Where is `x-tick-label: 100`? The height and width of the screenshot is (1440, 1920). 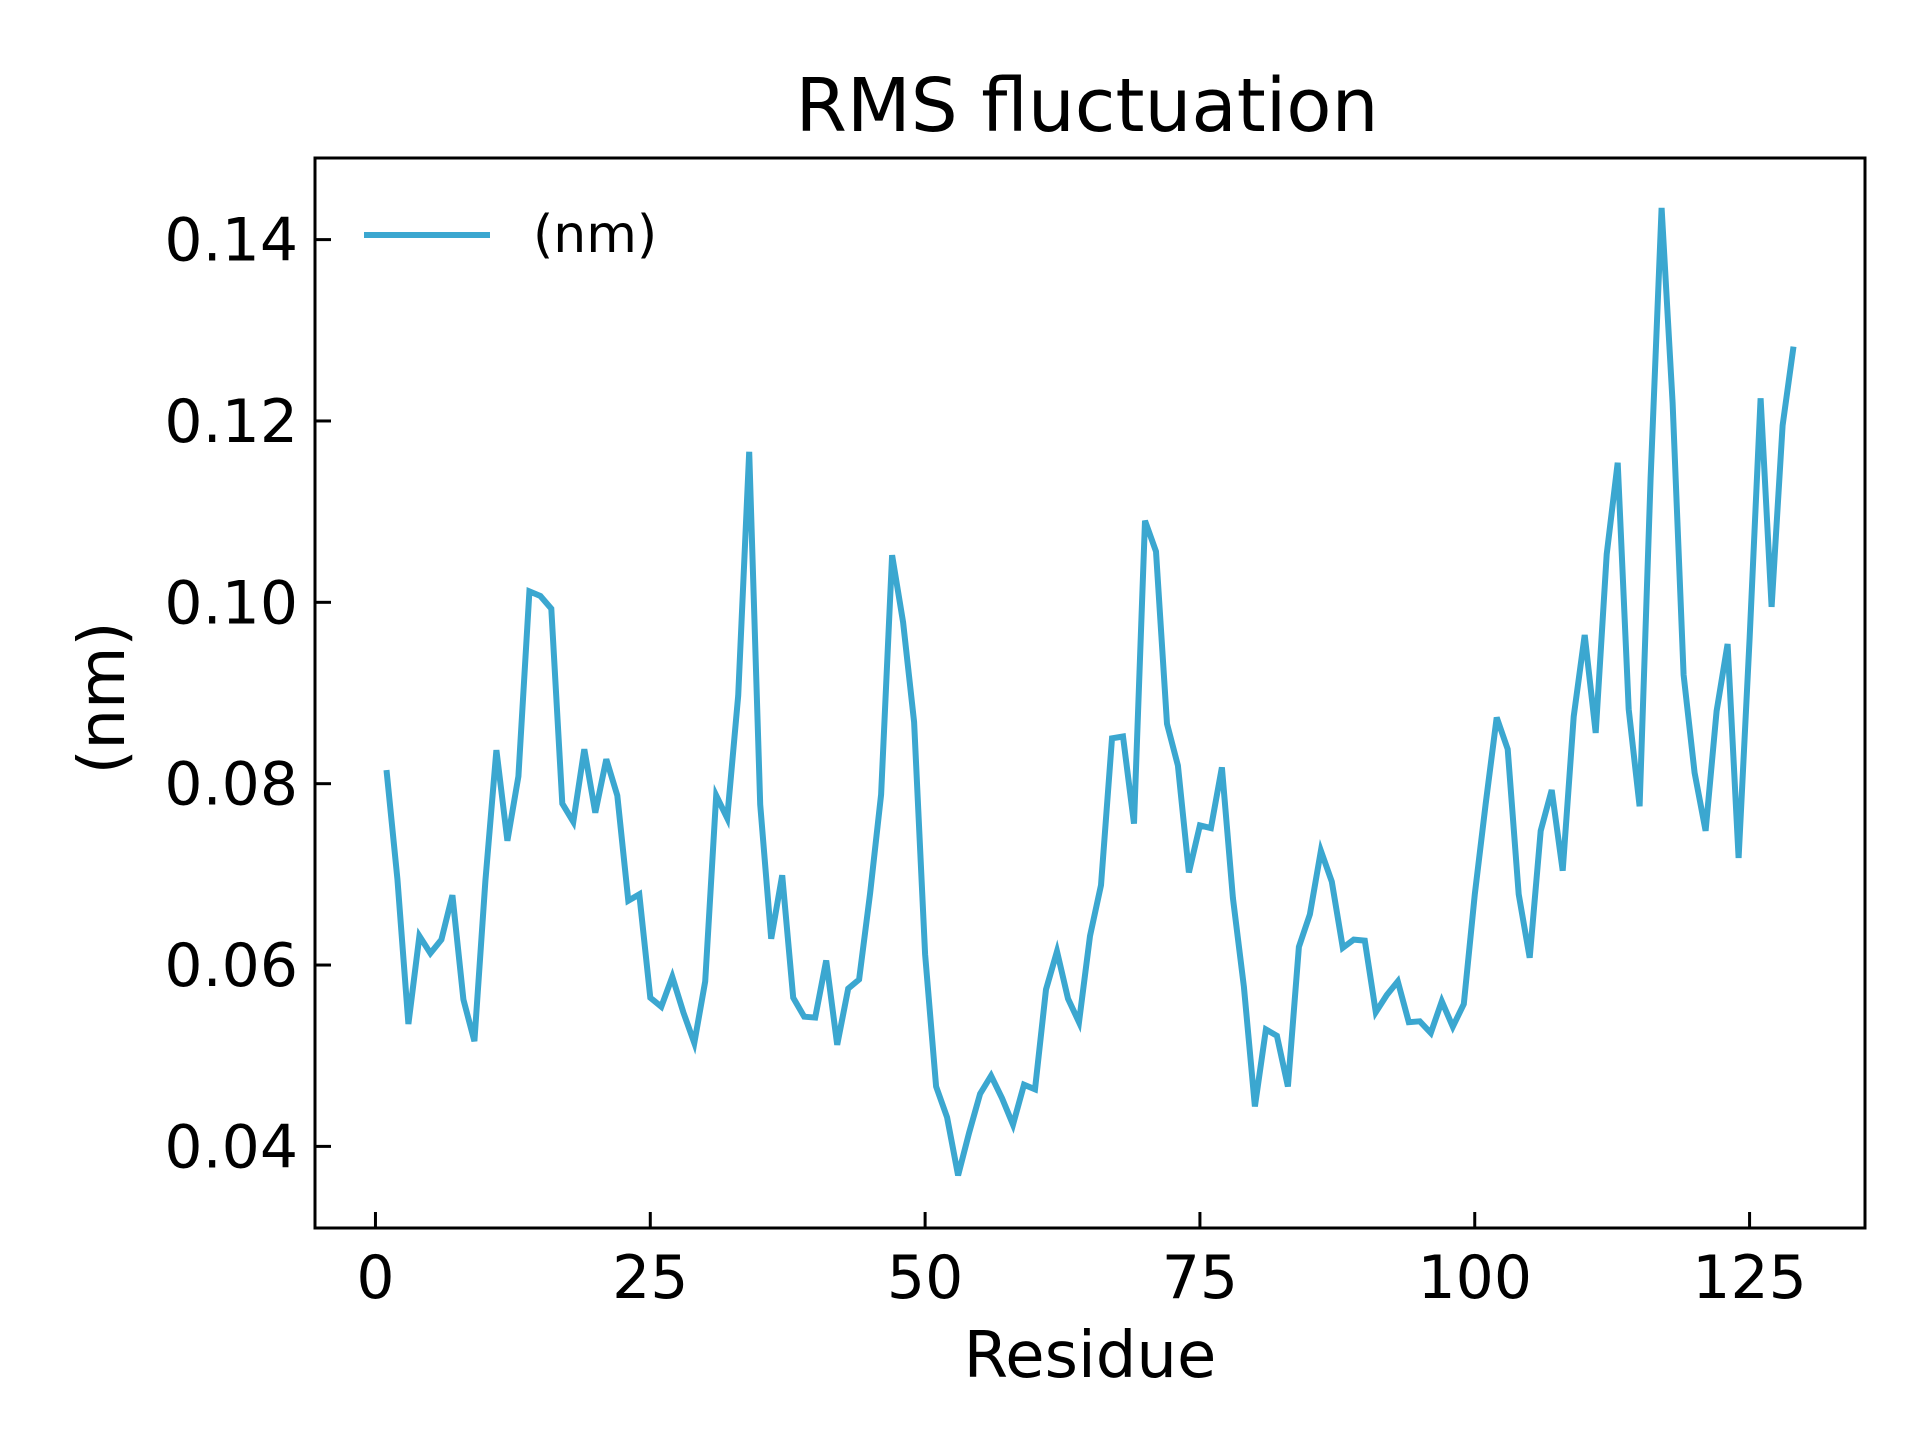 x-tick-label: 100 is located at coordinates (1474, 1278).